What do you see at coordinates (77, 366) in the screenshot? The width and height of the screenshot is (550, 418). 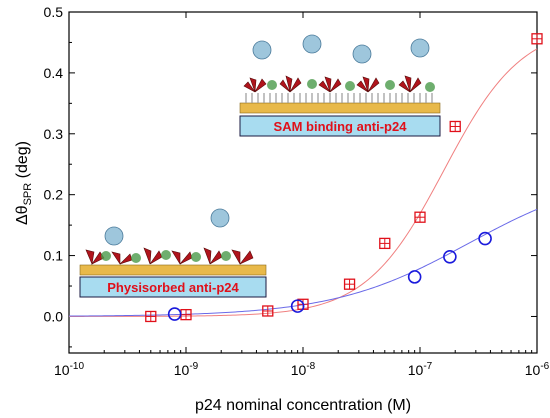 I see `x-tick-label-exp: -10` at bounding box center [77, 366].